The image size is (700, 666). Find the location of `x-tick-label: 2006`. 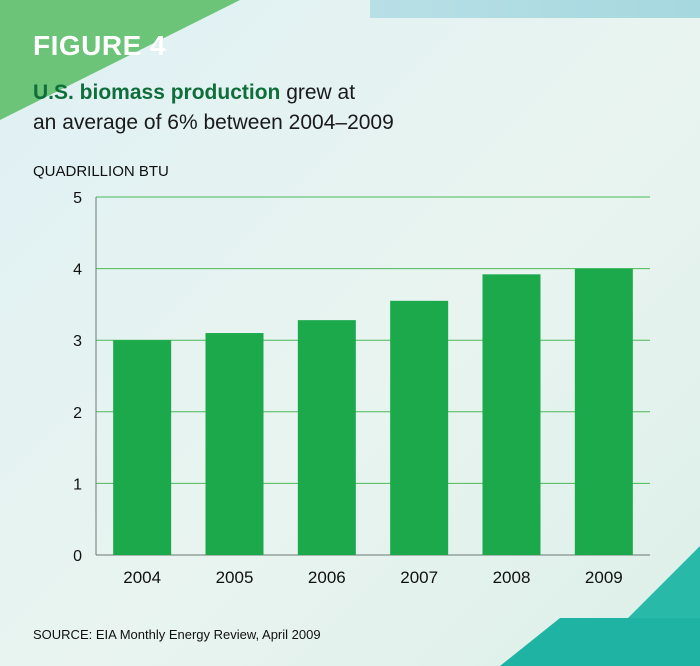

x-tick-label: 2006 is located at coordinates (327, 577).